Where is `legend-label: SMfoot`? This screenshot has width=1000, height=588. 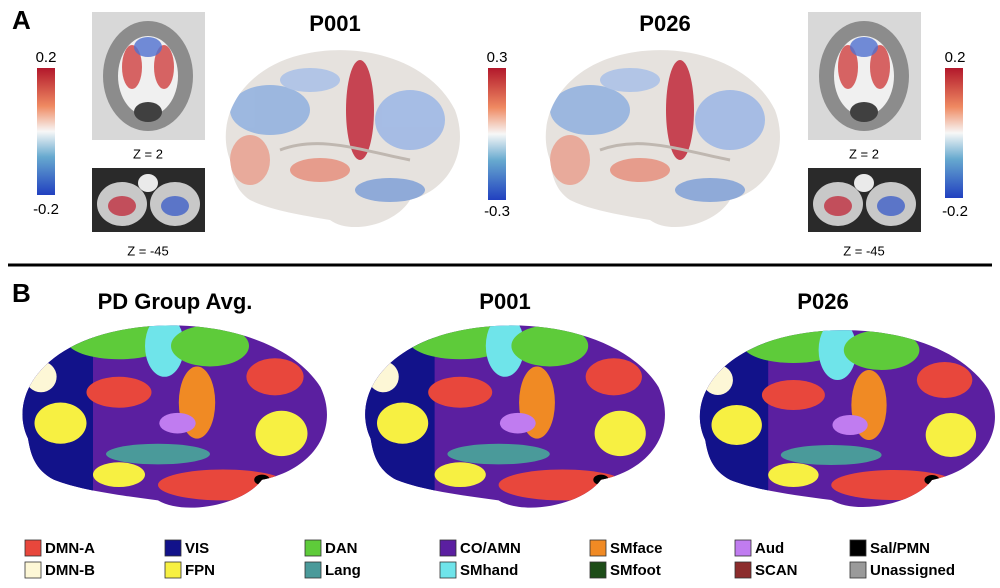
legend-label: SMfoot is located at coordinates (635, 570).